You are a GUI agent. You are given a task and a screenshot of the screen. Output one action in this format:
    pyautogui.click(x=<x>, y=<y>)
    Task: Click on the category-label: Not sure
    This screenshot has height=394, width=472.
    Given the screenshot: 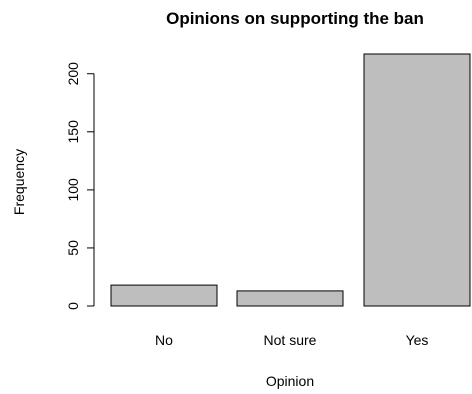 What is the action you would take?
    pyautogui.click(x=290, y=340)
    